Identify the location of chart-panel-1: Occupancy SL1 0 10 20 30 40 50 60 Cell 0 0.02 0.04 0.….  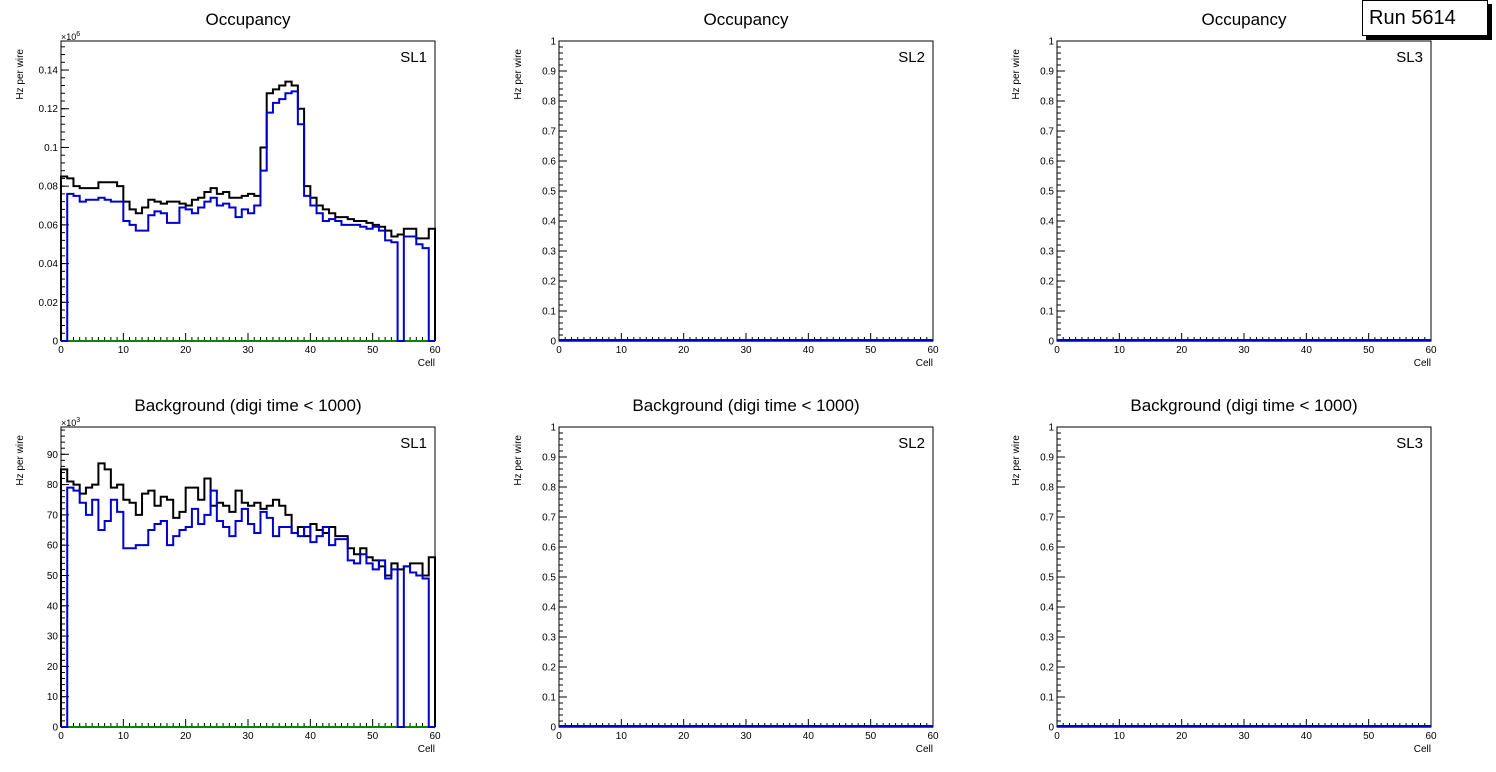
(228, 189).